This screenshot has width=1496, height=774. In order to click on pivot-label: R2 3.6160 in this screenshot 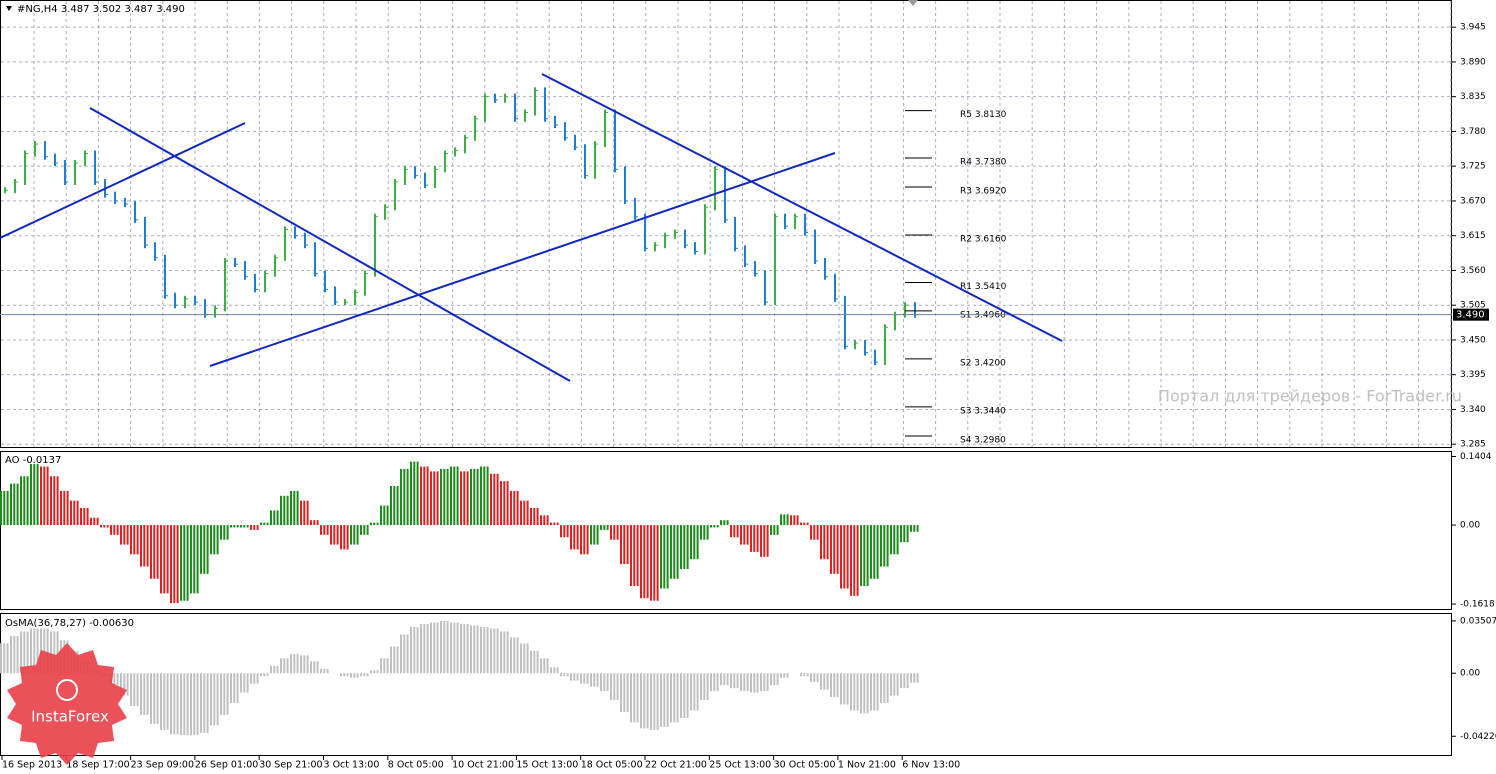, I will do `click(983, 240)`.